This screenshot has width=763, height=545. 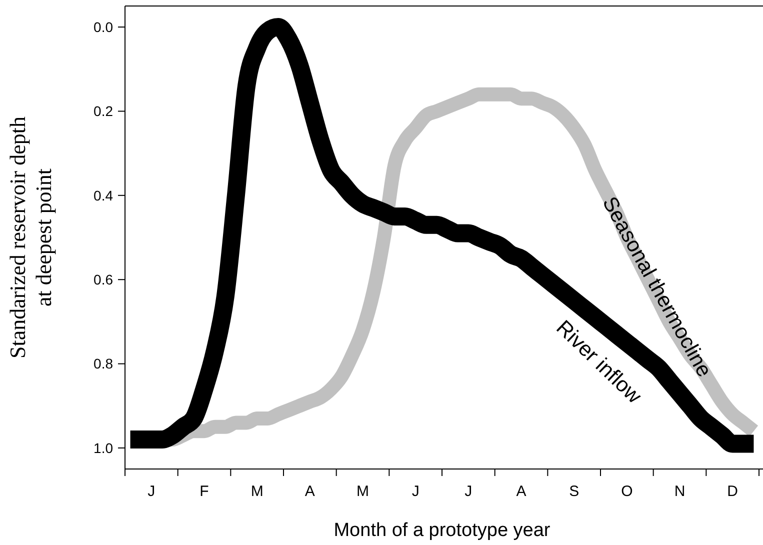 What do you see at coordinates (204, 491) in the screenshot?
I see `x-tick-label: F` at bounding box center [204, 491].